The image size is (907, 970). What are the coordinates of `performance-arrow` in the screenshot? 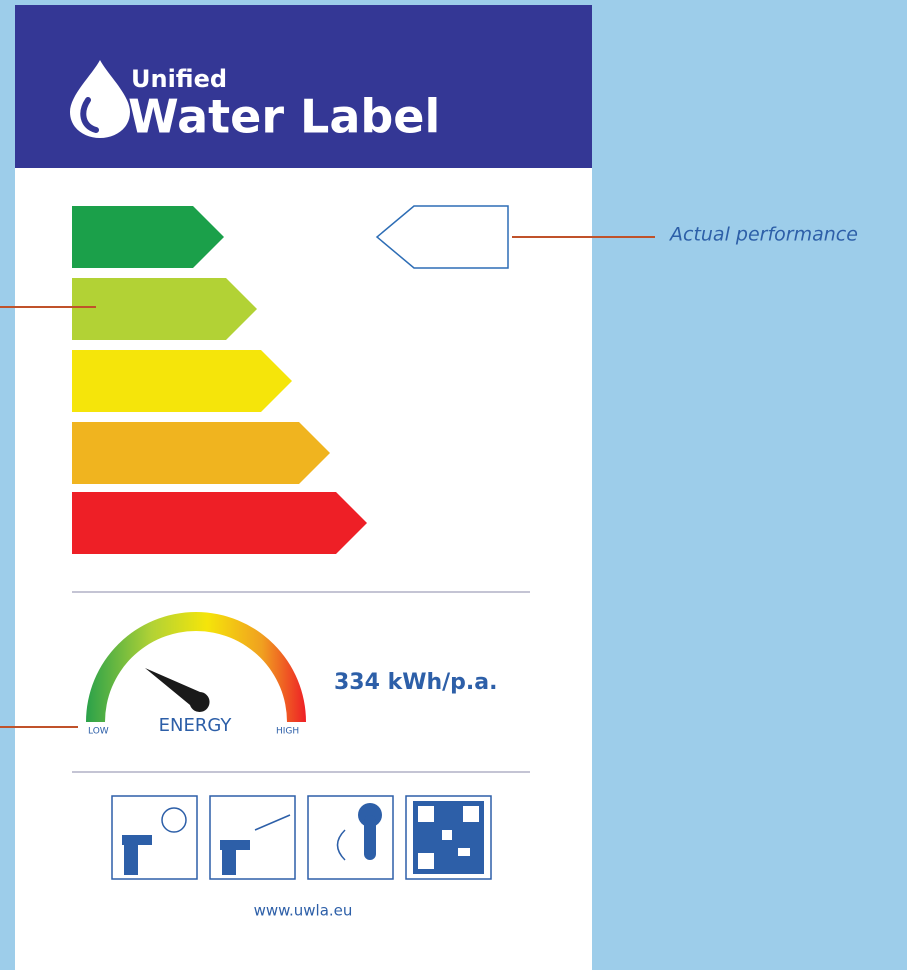 It's located at (442, 237).